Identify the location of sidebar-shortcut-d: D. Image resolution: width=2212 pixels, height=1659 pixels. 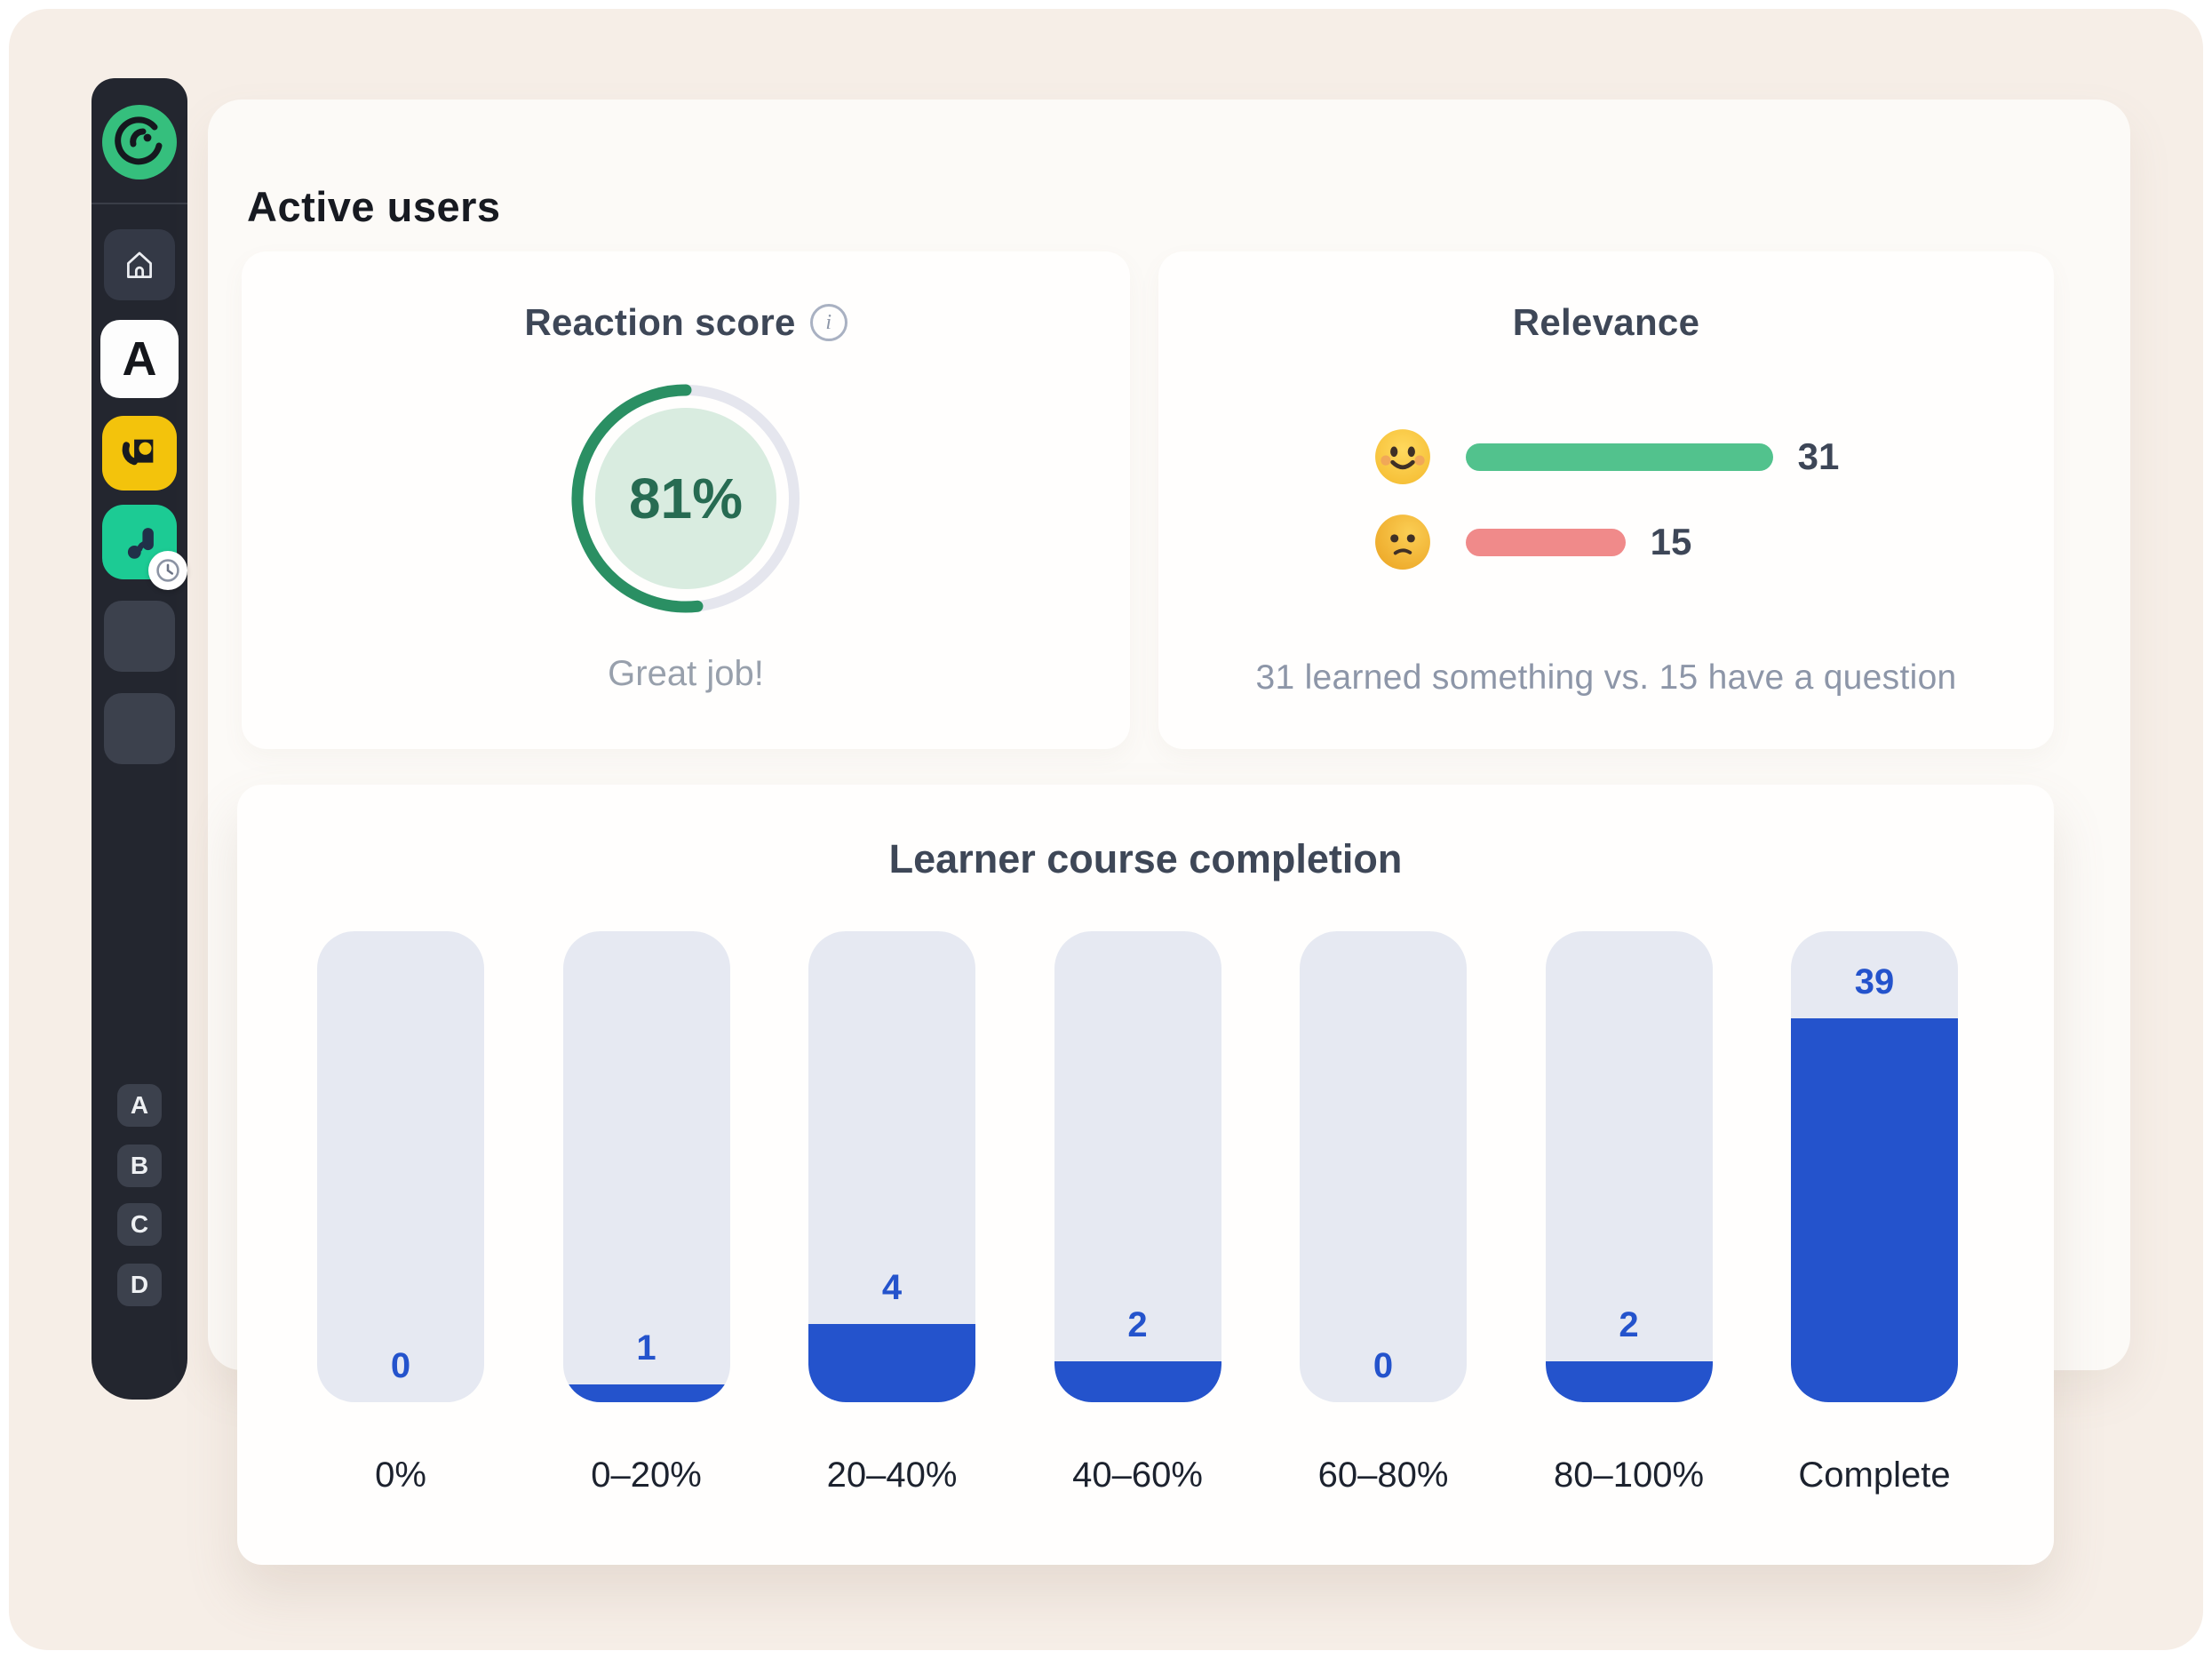
(140, 1285).